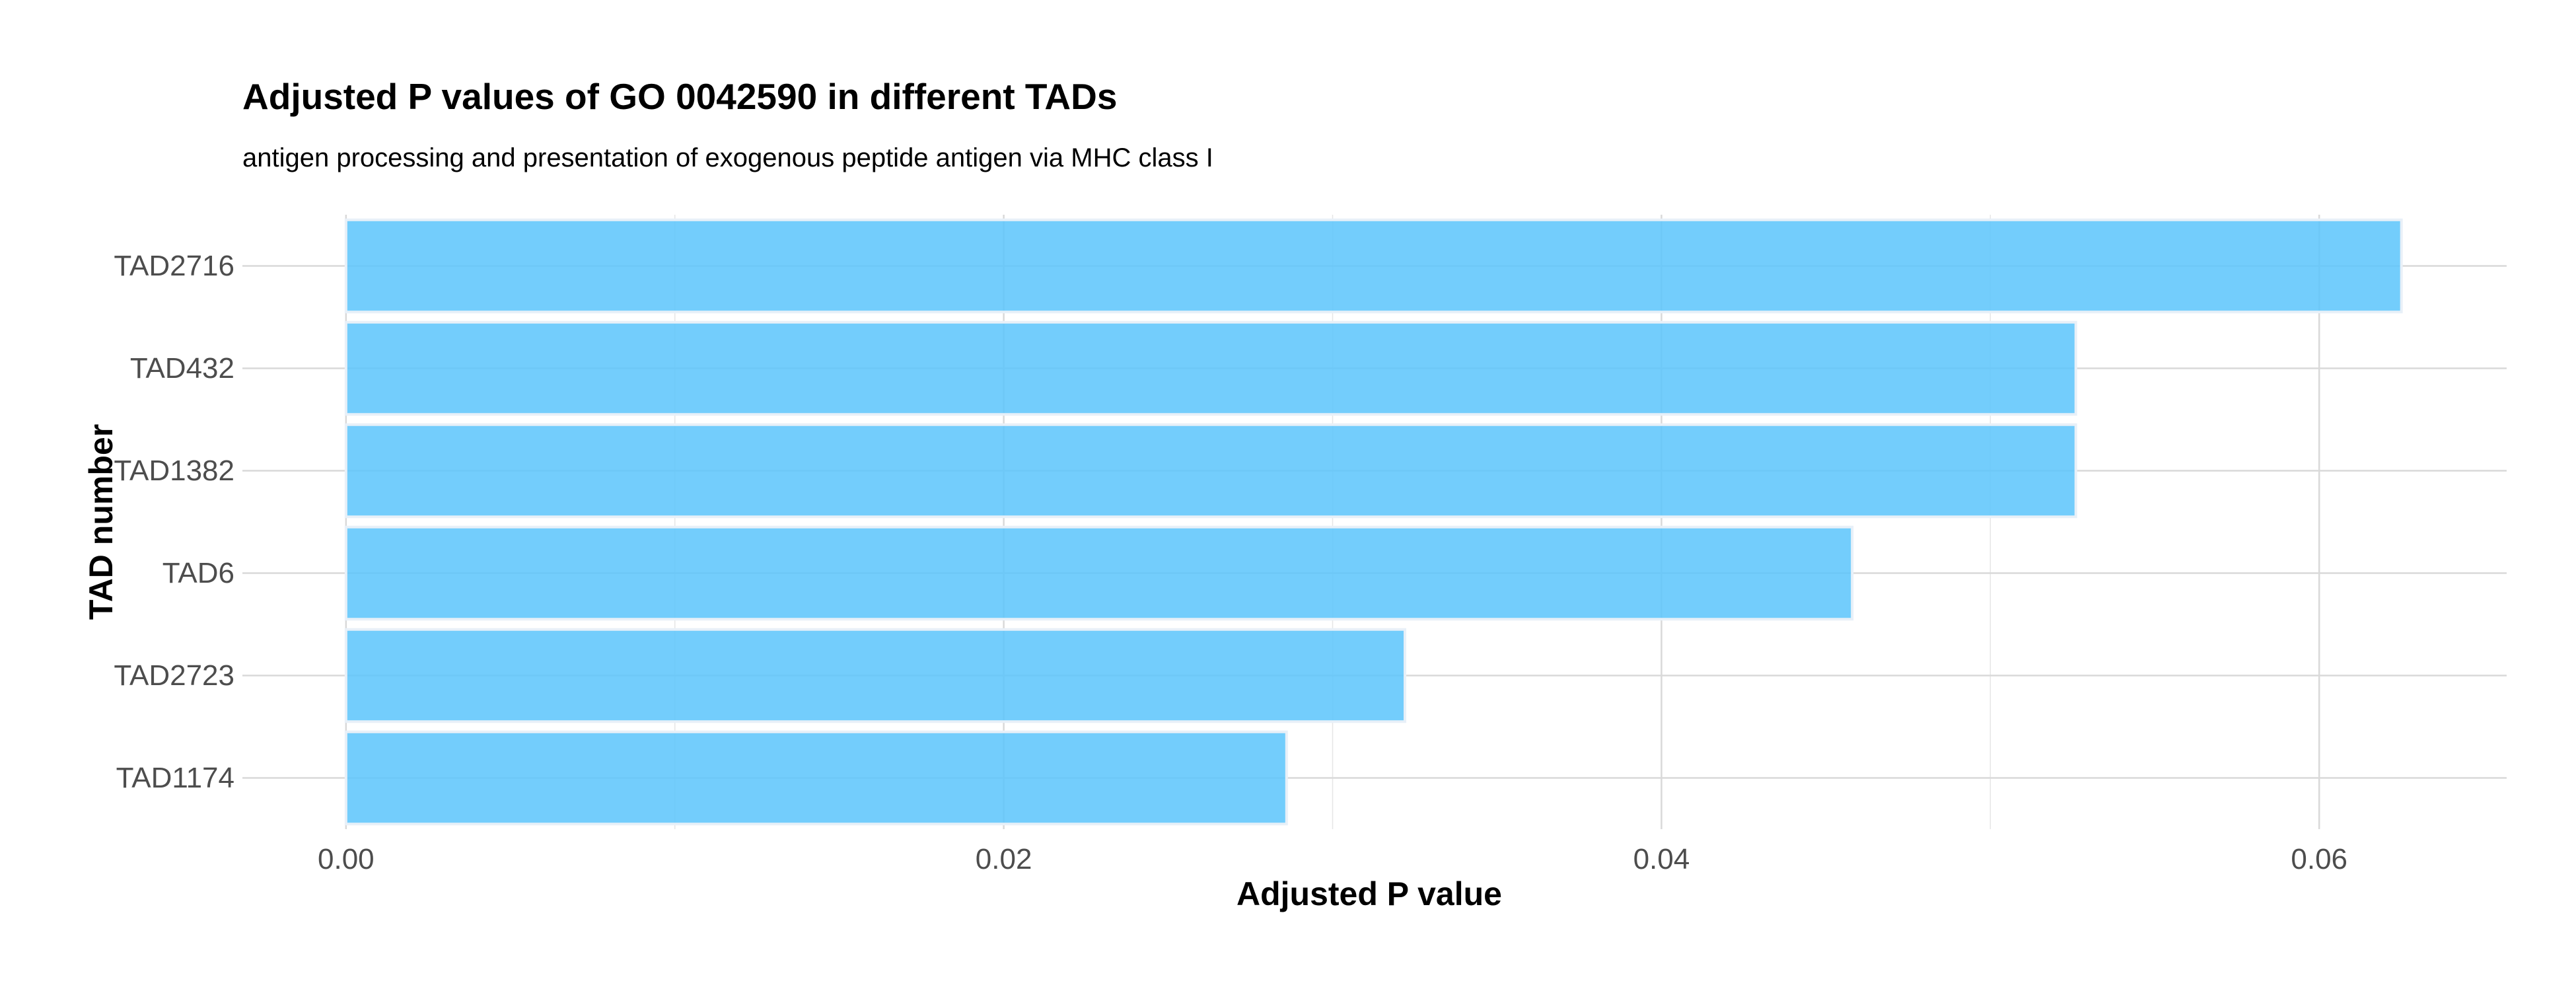 This screenshot has height=991, width=2576. What do you see at coordinates (175, 778) in the screenshot?
I see `y-tick-label: TAD1174` at bounding box center [175, 778].